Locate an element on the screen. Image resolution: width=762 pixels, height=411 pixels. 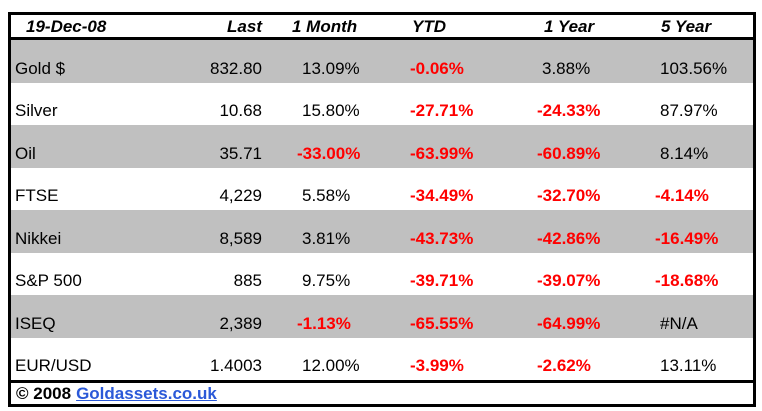
date-header: 19-Dec-08 is located at coordinates (66, 26).